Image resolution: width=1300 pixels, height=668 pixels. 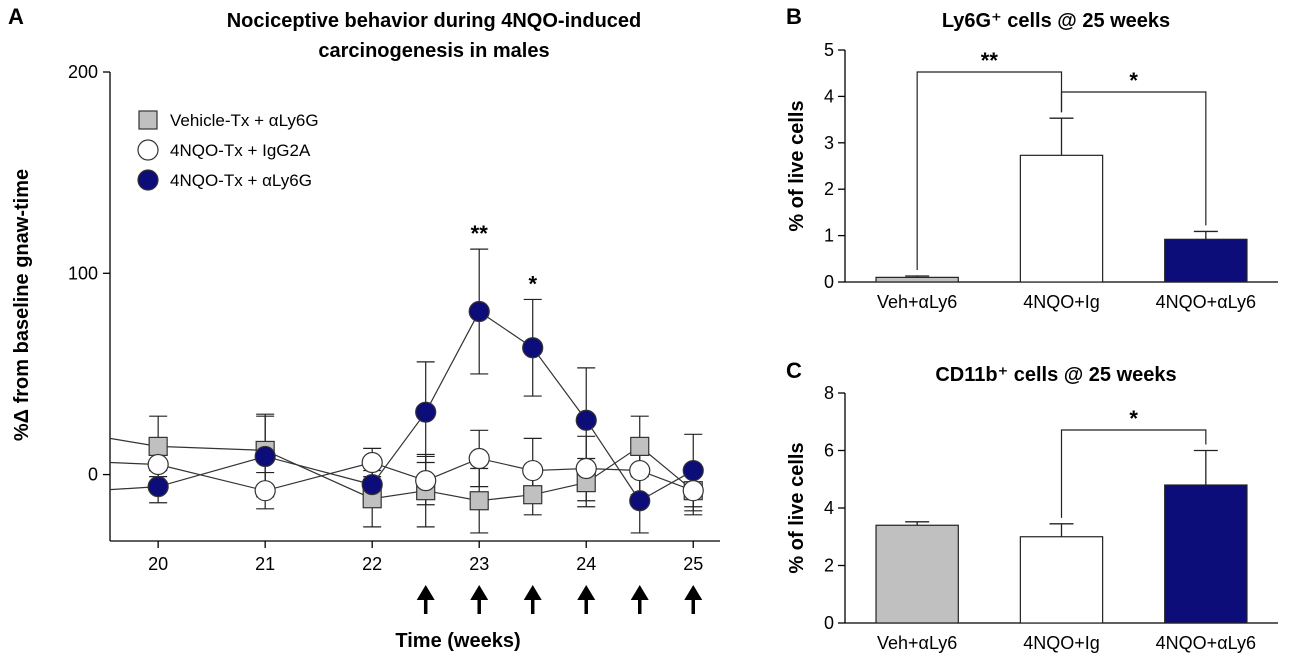 What do you see at coordinates (794, 16) in the screenshot?
I see `panel-b-letter: B` at bounding box center [794, 16].